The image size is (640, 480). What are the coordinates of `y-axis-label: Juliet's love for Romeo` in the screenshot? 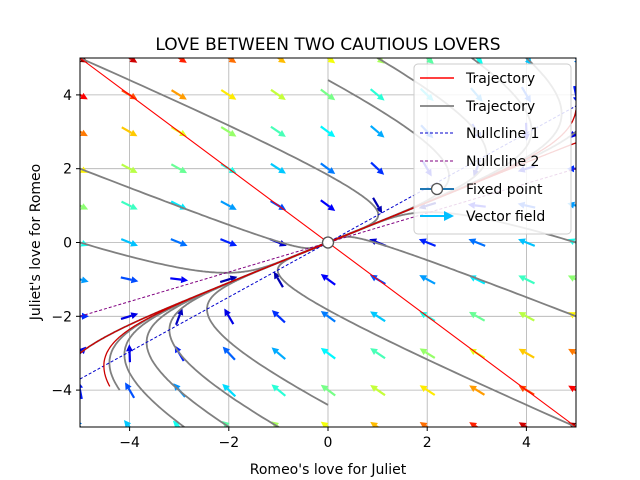 It's located at (36, 242).